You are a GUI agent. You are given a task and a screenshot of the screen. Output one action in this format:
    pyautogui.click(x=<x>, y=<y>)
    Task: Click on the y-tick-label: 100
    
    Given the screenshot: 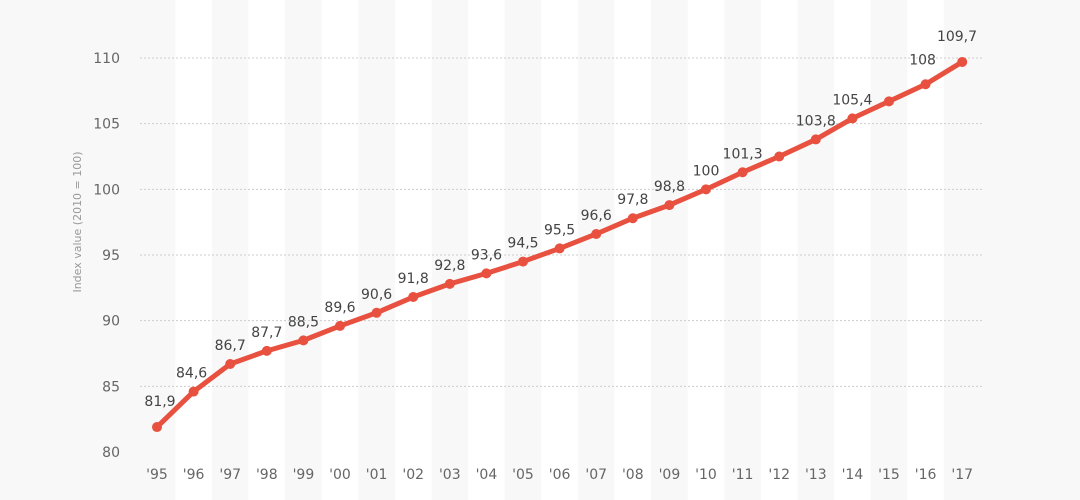 What is the action you would take?
    pyautogui.click(x=106, y=190)
    